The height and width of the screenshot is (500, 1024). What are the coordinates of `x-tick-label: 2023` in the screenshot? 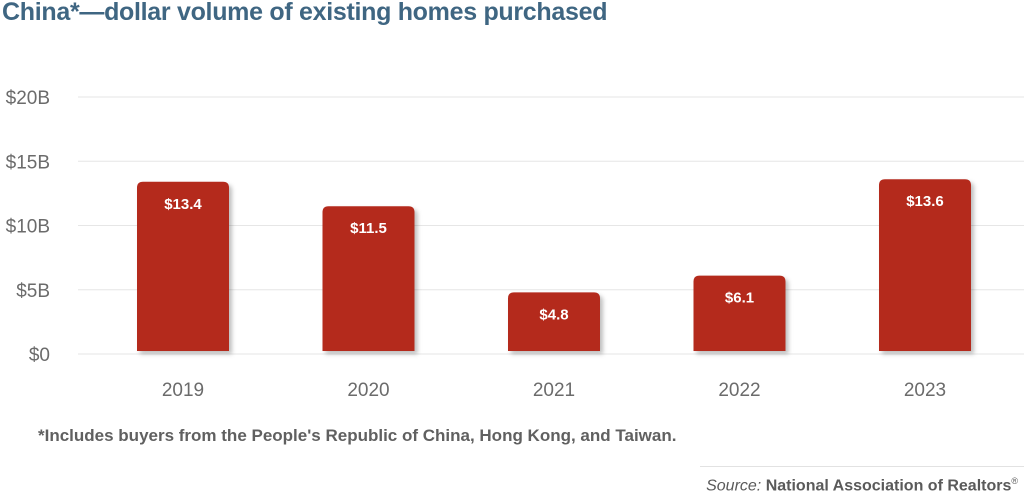 It's located at (925, 390).